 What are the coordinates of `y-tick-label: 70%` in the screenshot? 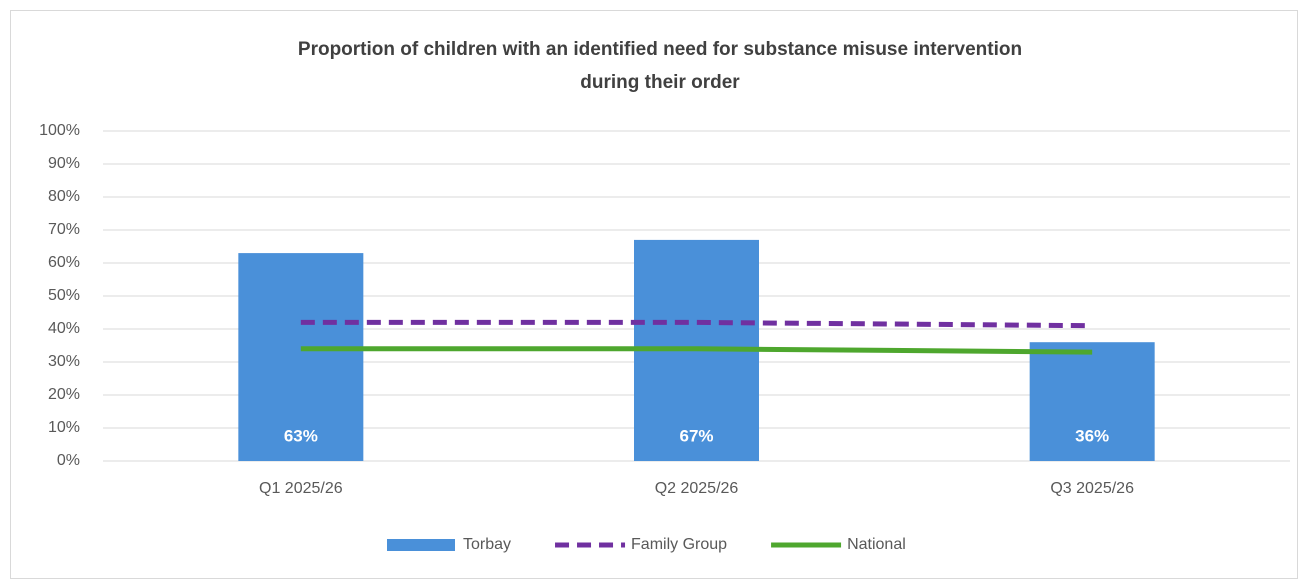 It's located at (64, 229).